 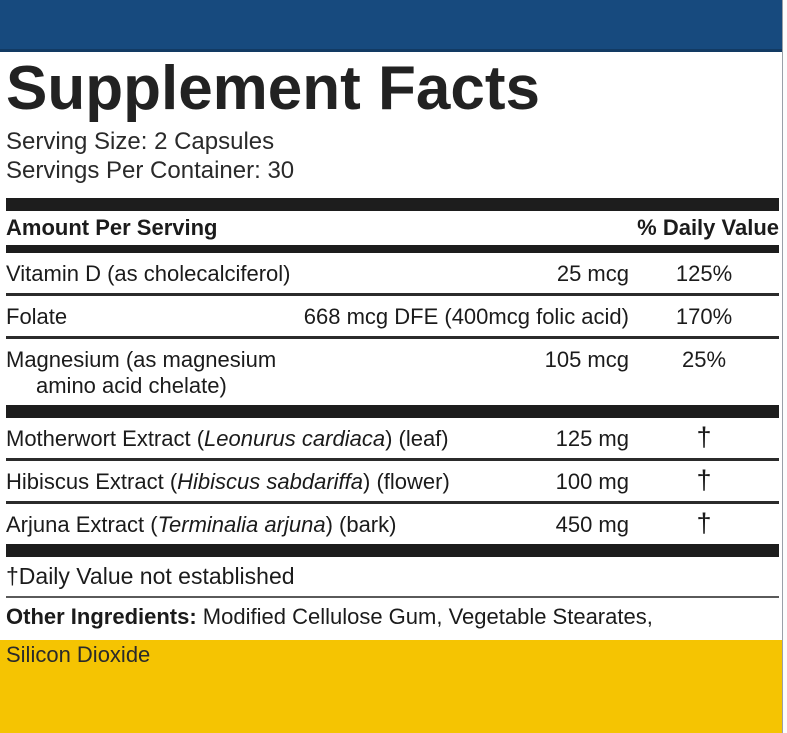 What do you see at coordinates (140, 141) in the screenshot?
I see `serving-size: Serving Size: 2 Capsules` at bounding box center [140, 141].